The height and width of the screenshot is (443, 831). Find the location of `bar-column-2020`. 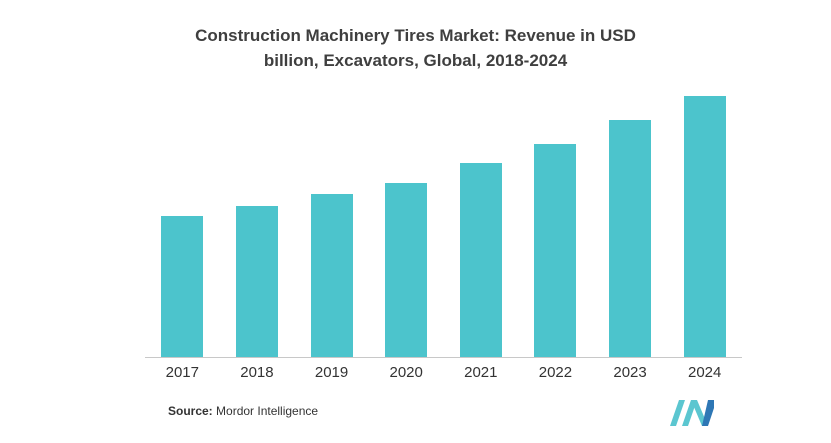

bar-column-2020 is located at coordinates (406, 270).